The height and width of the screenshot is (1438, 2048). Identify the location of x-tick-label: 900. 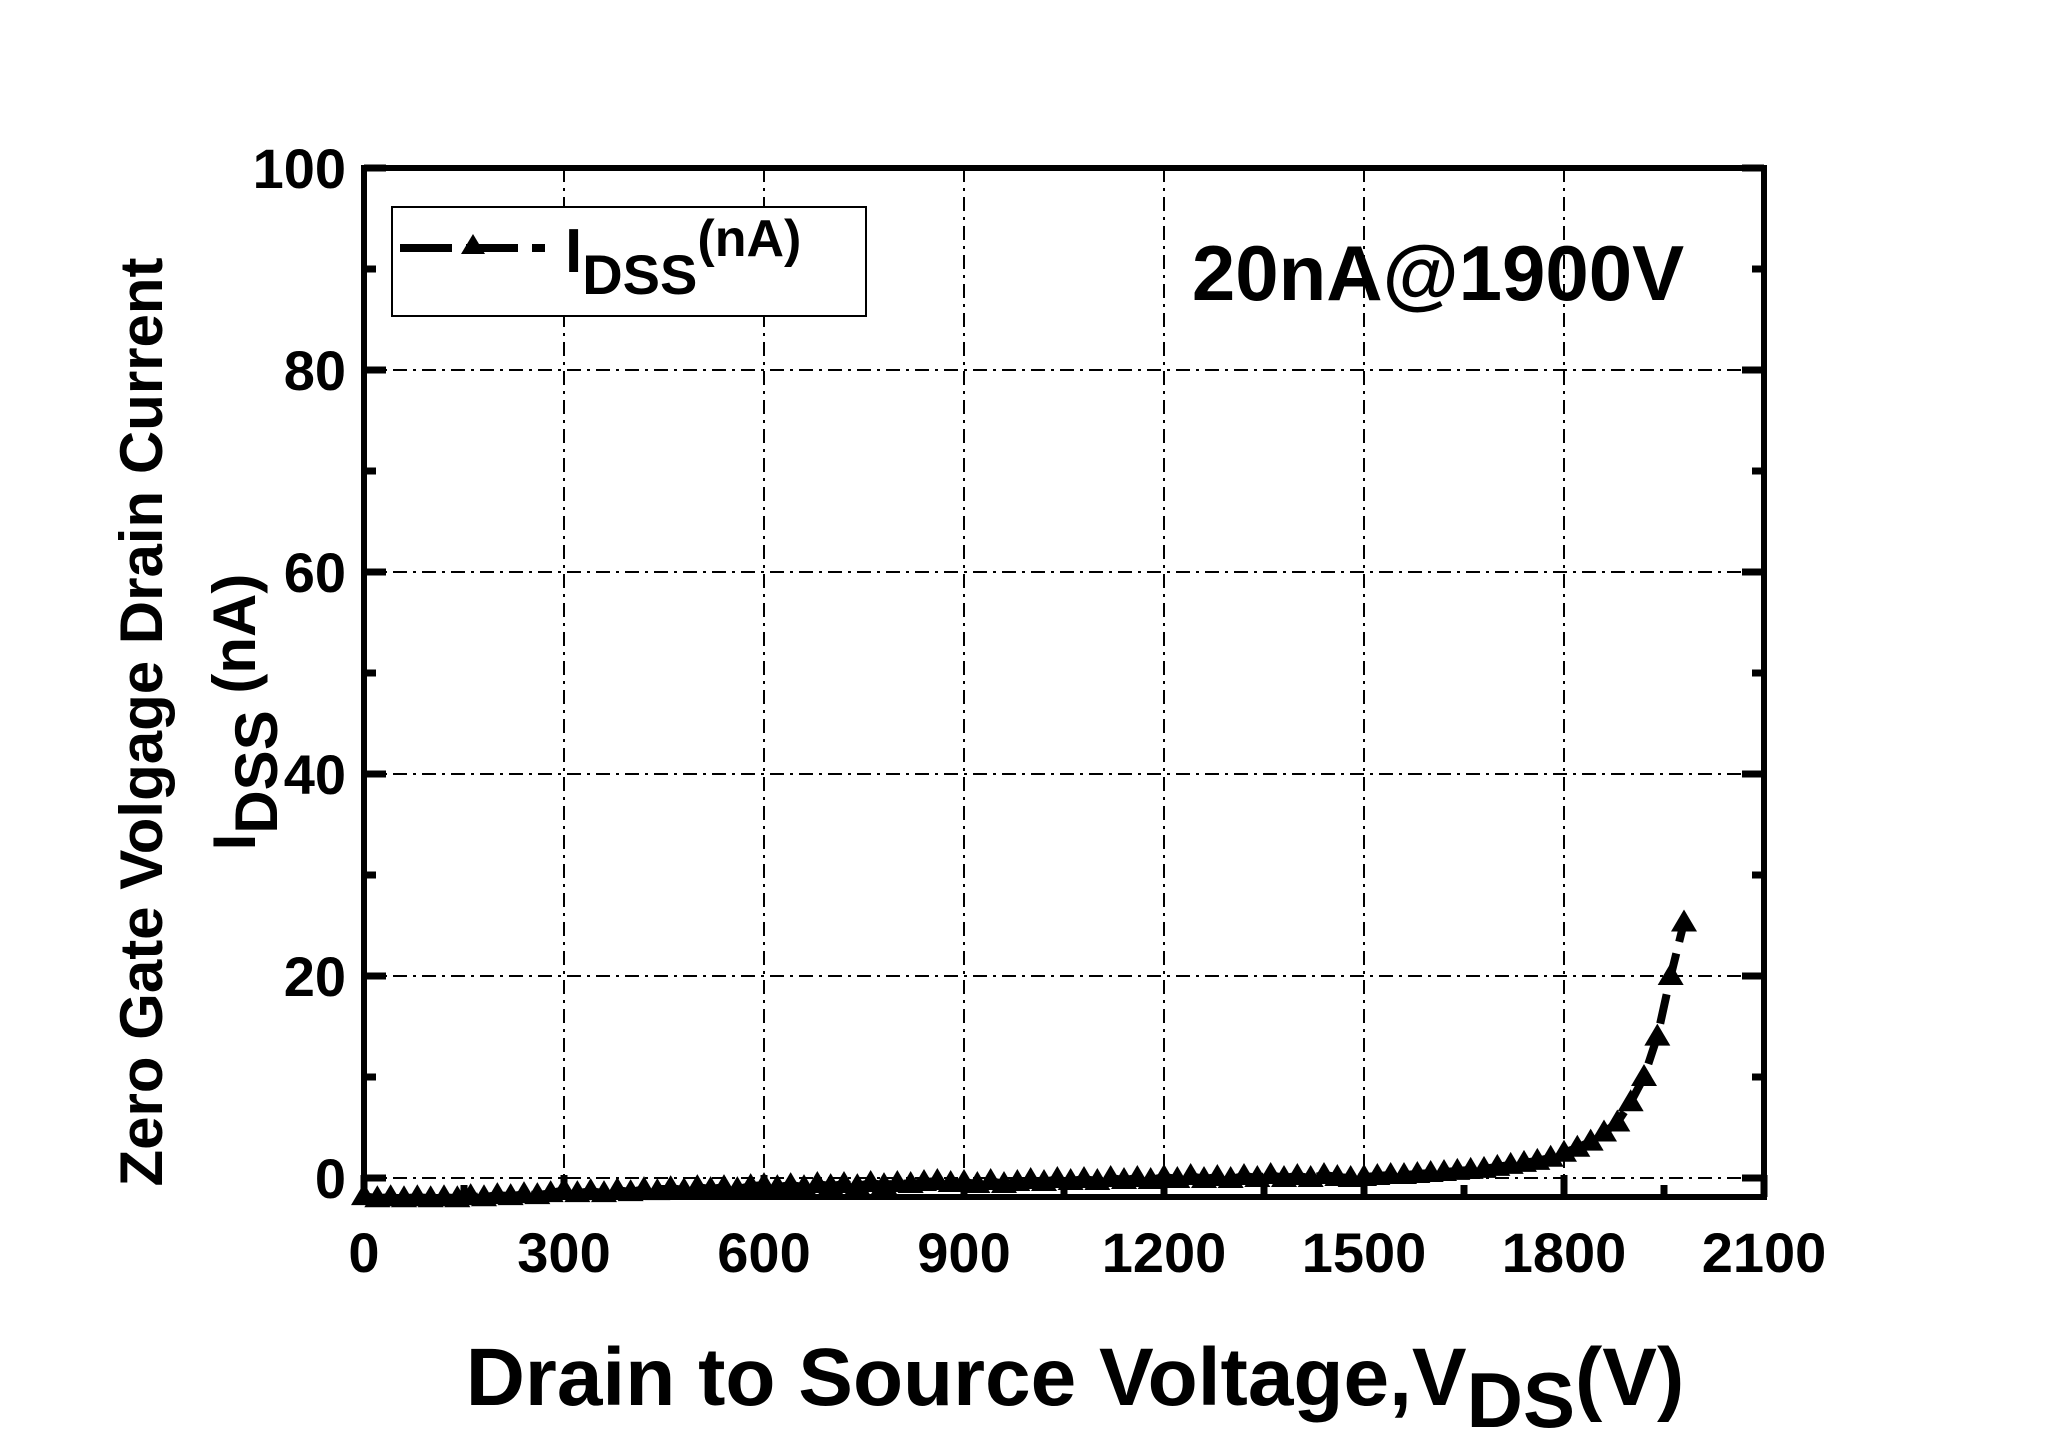
(963, 1252).